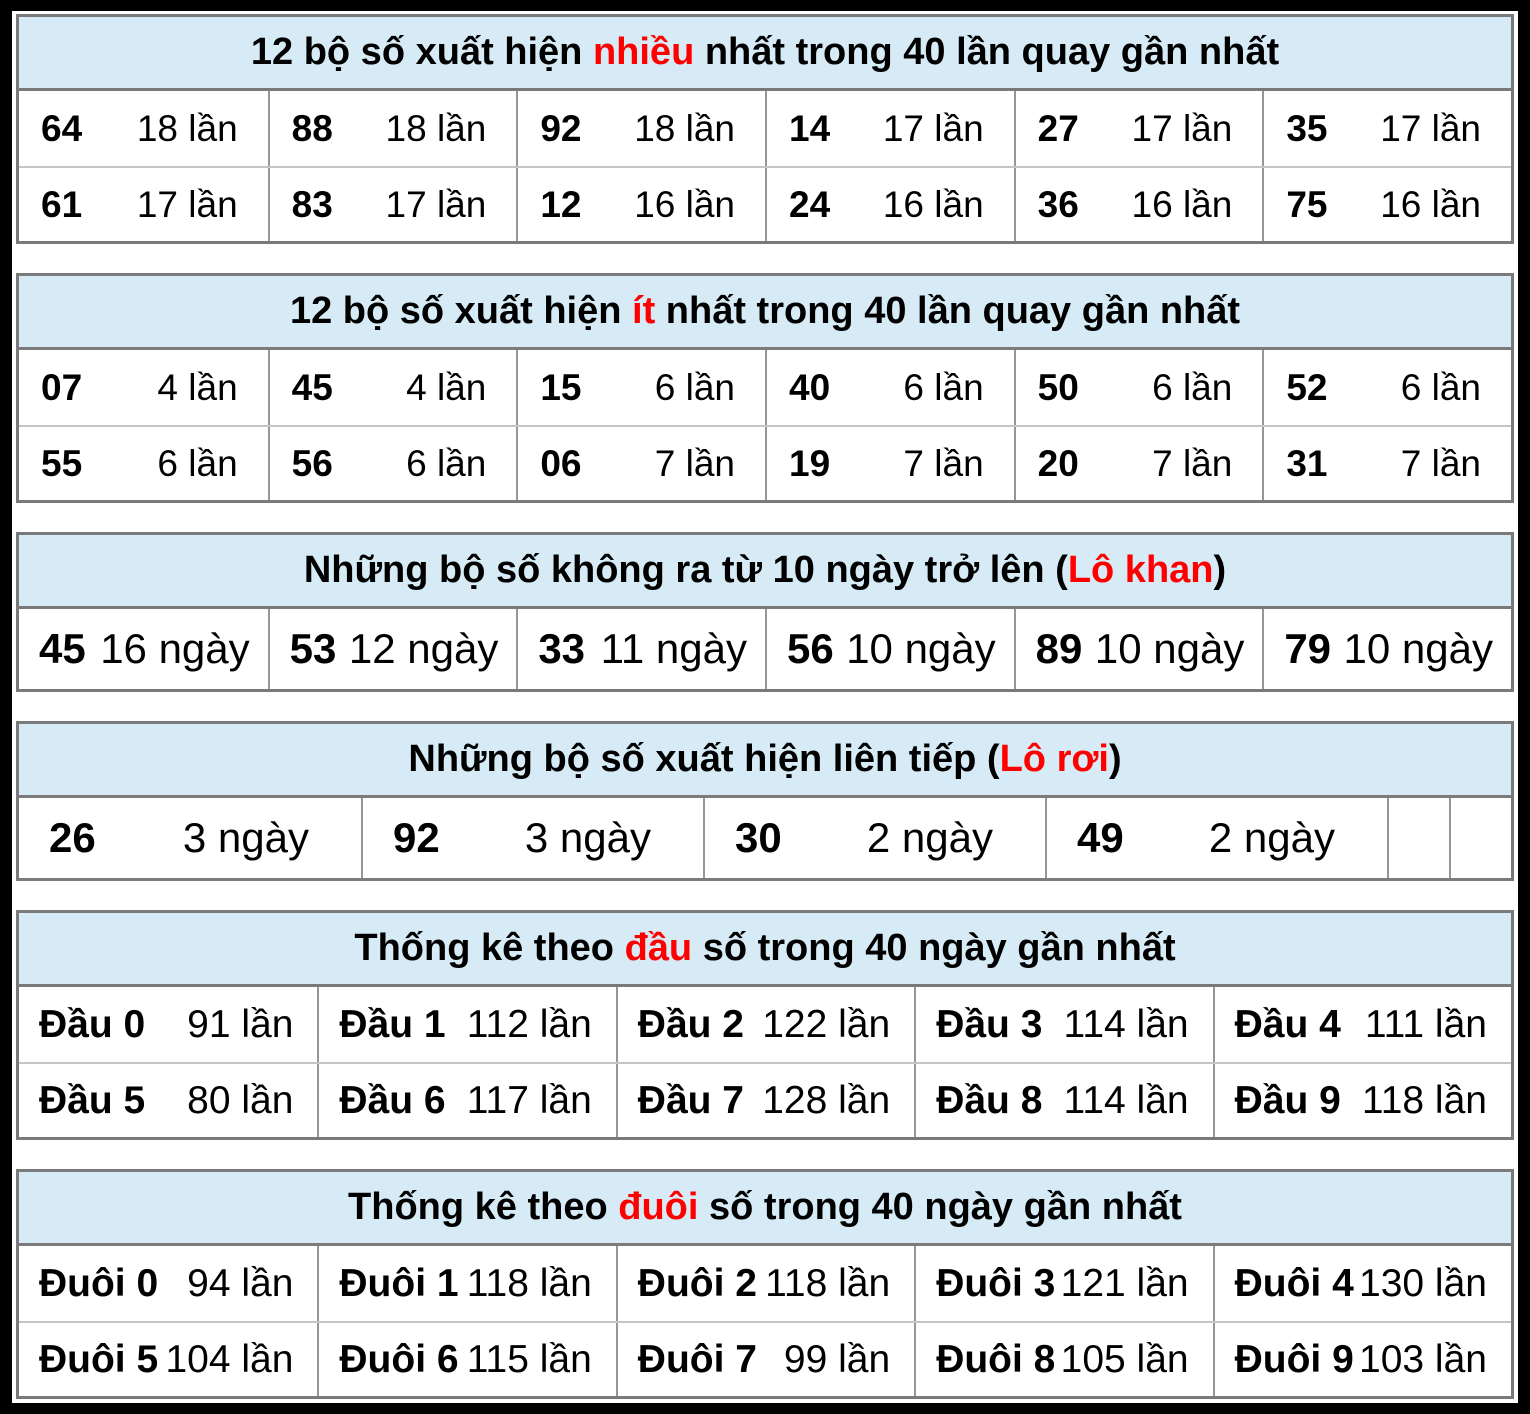 Image resolution: width=1530 pixels, height=1414 pixels. Describe the element at coordinates (529, 1359) in the screenshot. I see `stat-value: 115 lần` at that location.